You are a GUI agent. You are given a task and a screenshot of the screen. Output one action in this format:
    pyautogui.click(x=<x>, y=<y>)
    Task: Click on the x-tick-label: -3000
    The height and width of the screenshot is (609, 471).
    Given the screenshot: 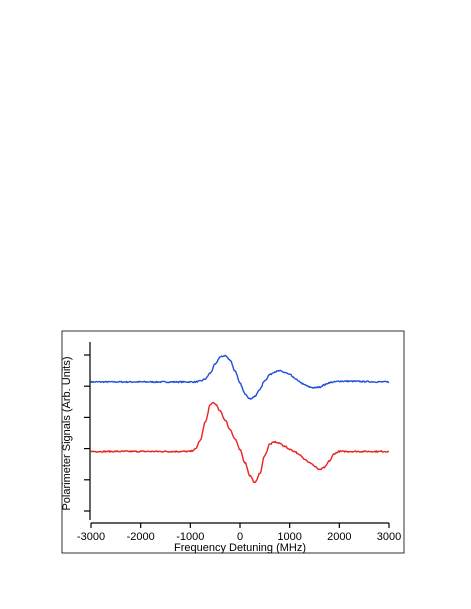 What is the action you would take?
    pyautogui.click(x=91, y=537)
    